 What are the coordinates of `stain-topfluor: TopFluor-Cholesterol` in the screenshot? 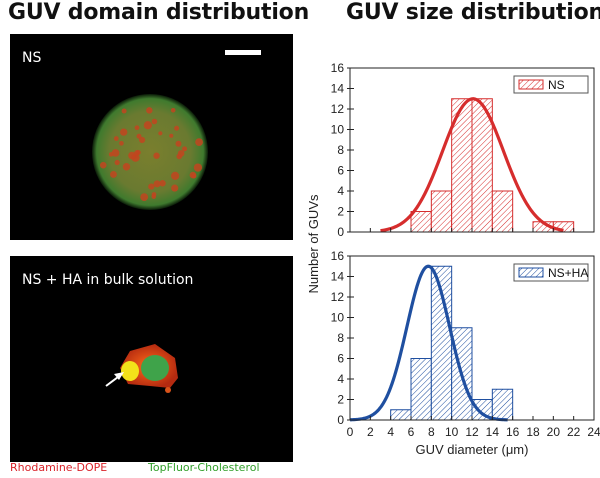 It's located at (204, 467).